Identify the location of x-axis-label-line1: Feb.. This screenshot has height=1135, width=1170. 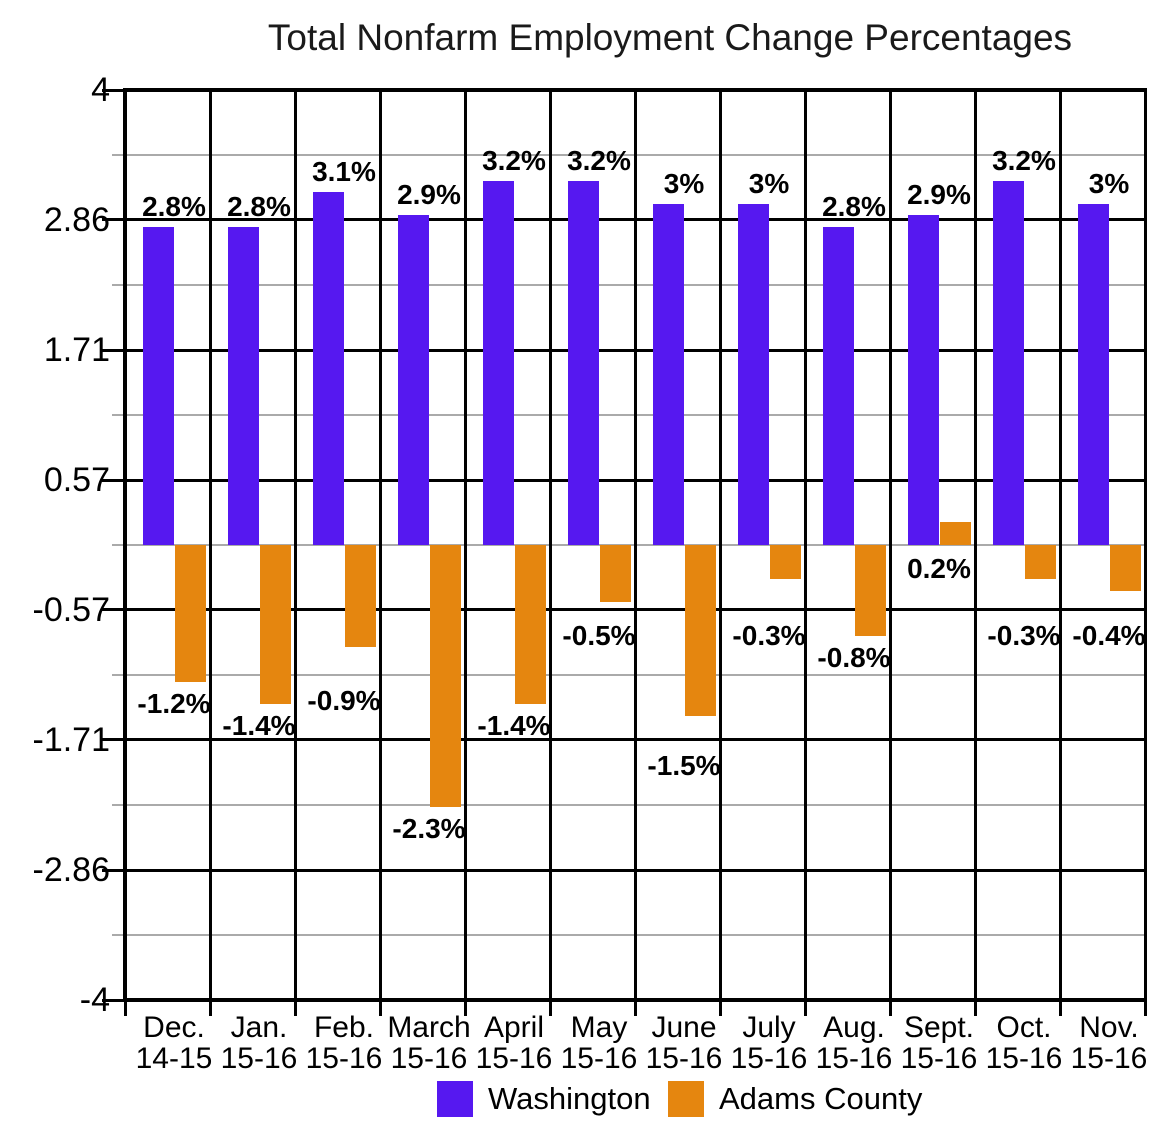
(344, 1027).